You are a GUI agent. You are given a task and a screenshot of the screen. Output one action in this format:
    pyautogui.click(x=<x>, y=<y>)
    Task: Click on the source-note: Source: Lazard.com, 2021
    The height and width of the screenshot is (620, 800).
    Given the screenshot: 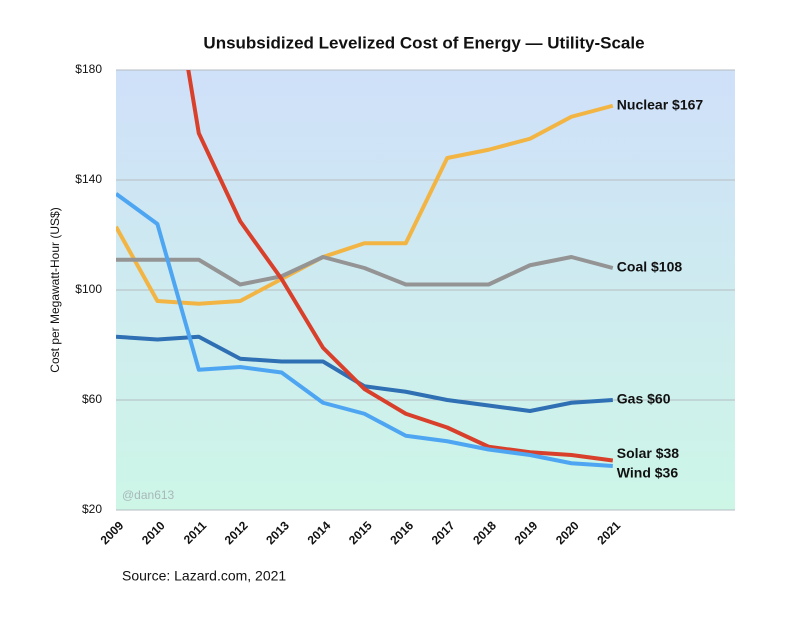 What is the action you would take?
    pyautogui.click(x=204, y=576)
    